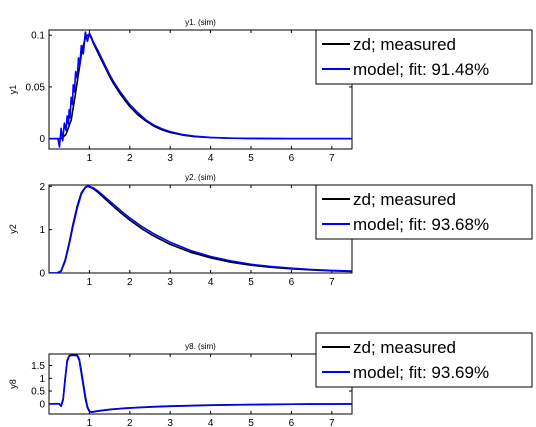 The width and height of the screenshot is (536, 427). What do you see at coordinates (13, 90) in the screenshot?
I see `y-axis-label: y1` at bounding box center [13, 90].